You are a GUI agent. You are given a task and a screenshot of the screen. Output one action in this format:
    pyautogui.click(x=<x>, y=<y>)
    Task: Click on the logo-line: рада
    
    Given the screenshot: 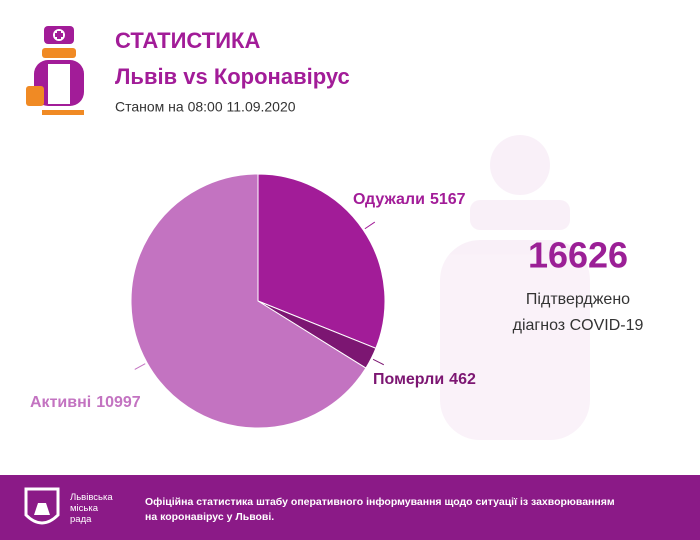 What is the action you would take?
    pyautogui.click(x=81, y=519)
    